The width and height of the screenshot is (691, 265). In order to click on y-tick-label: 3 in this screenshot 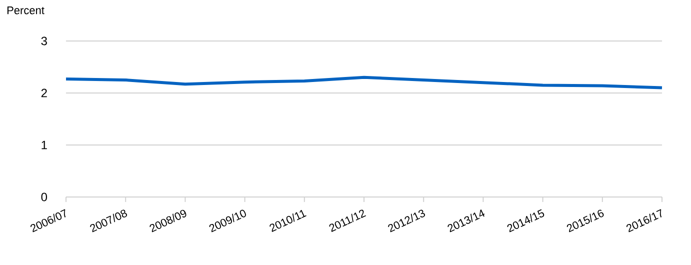, I will do `click(44, 41)`.